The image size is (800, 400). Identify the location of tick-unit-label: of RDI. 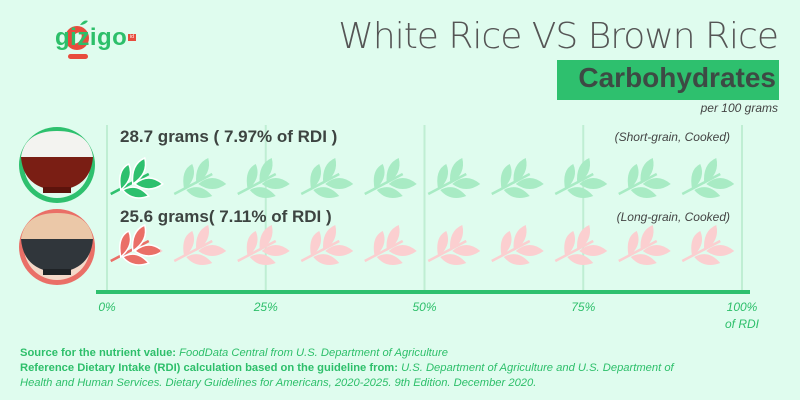
(742, 324).